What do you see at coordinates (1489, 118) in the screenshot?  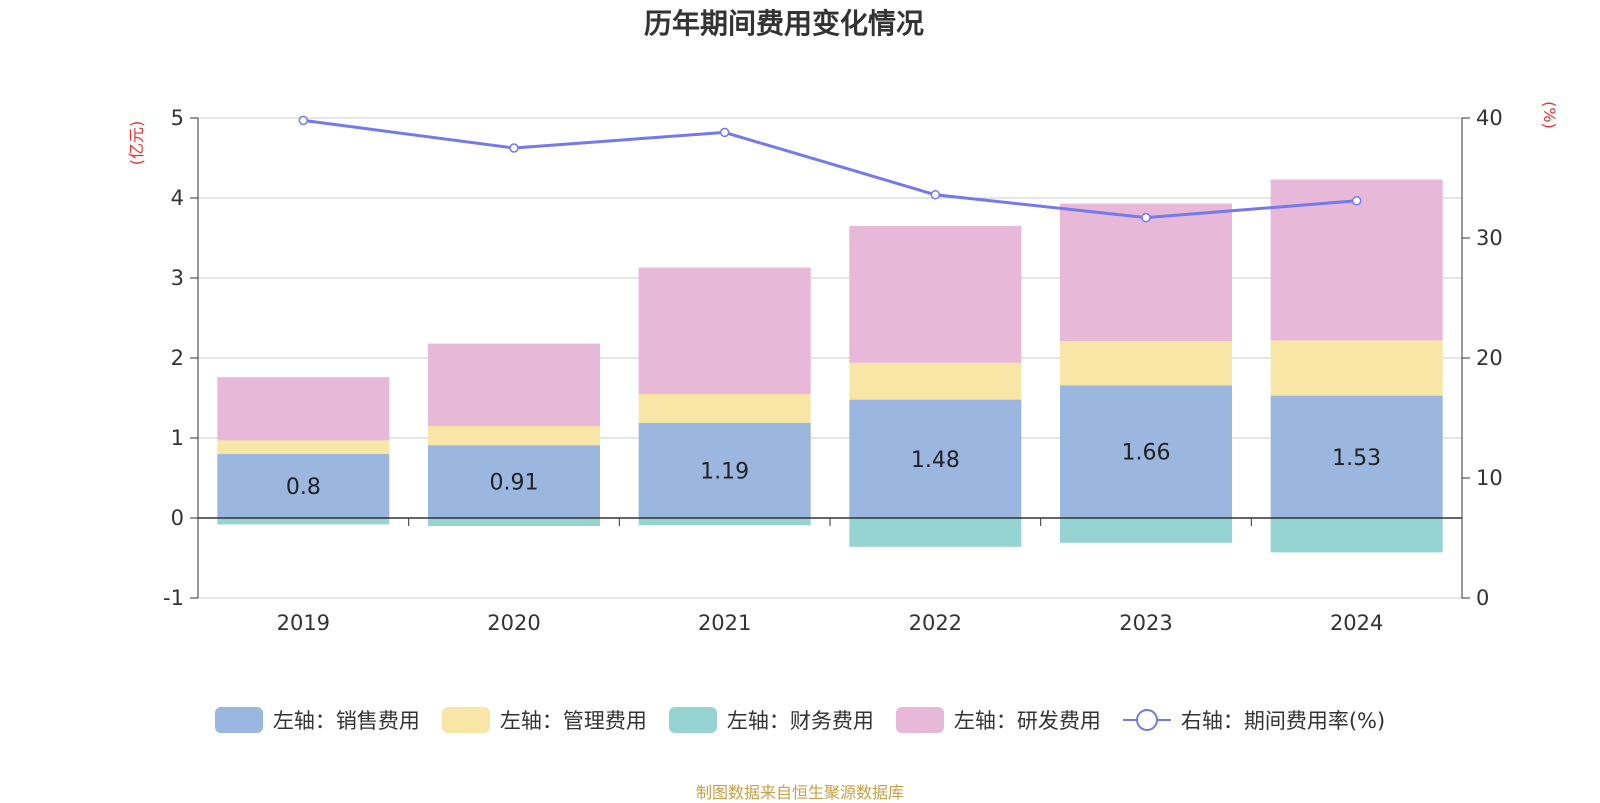 I see `right-axis-tick-label: 40` at bounding box center [1489, 118].